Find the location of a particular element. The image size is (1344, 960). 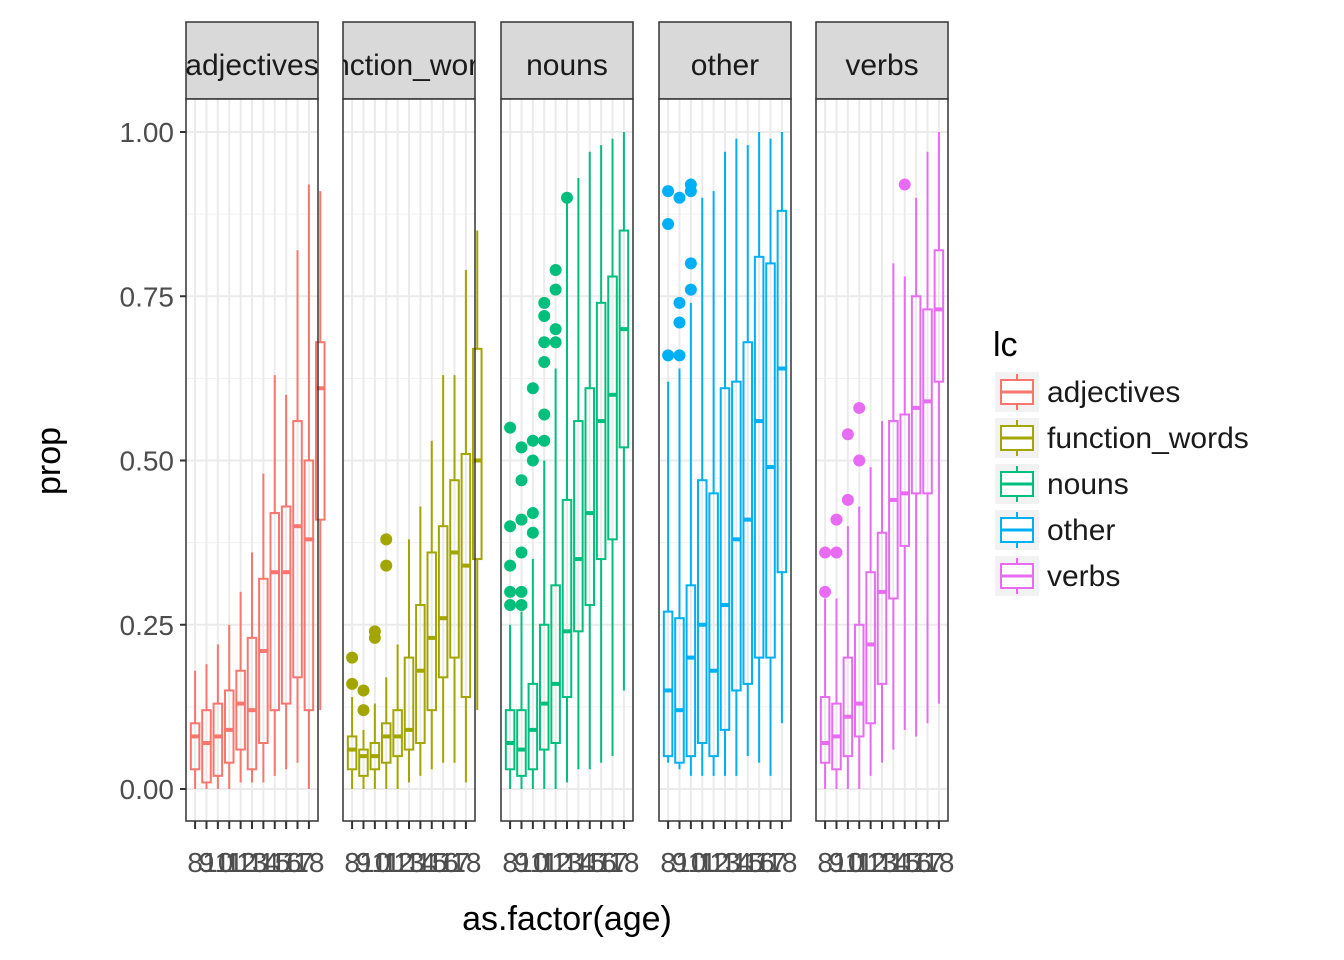

facet-strip-label: other is located at coordinates (725, 65).